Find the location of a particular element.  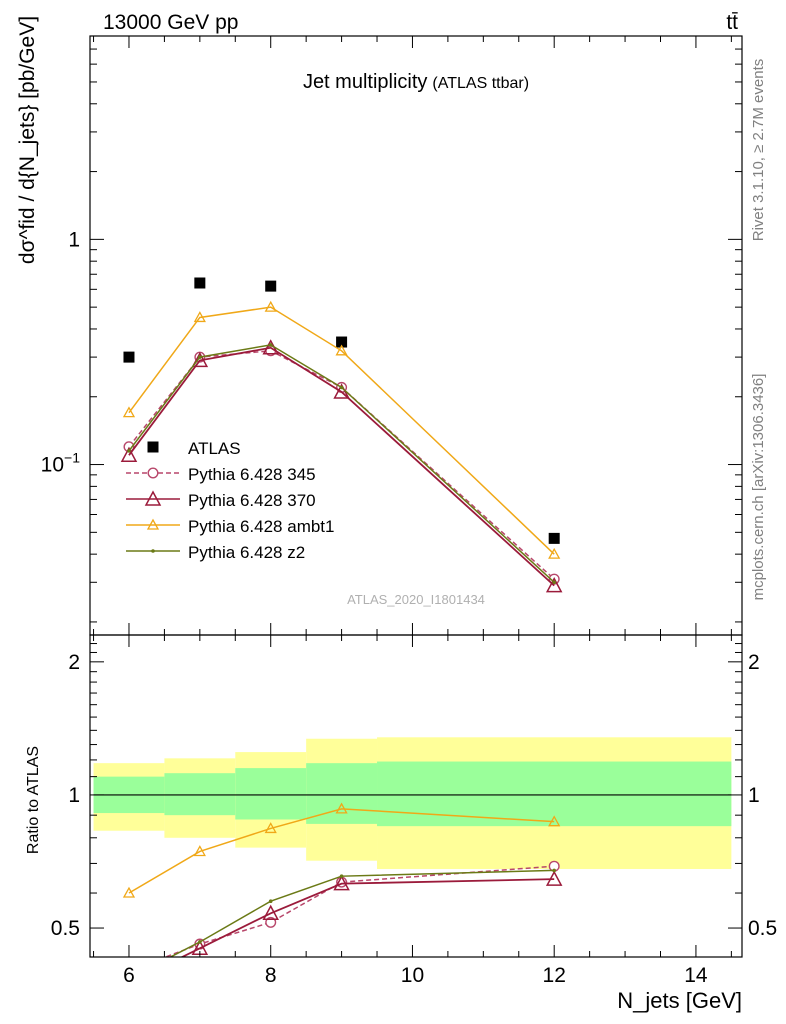

xtick-label-10: 10 is located at coordinates (412, 975).